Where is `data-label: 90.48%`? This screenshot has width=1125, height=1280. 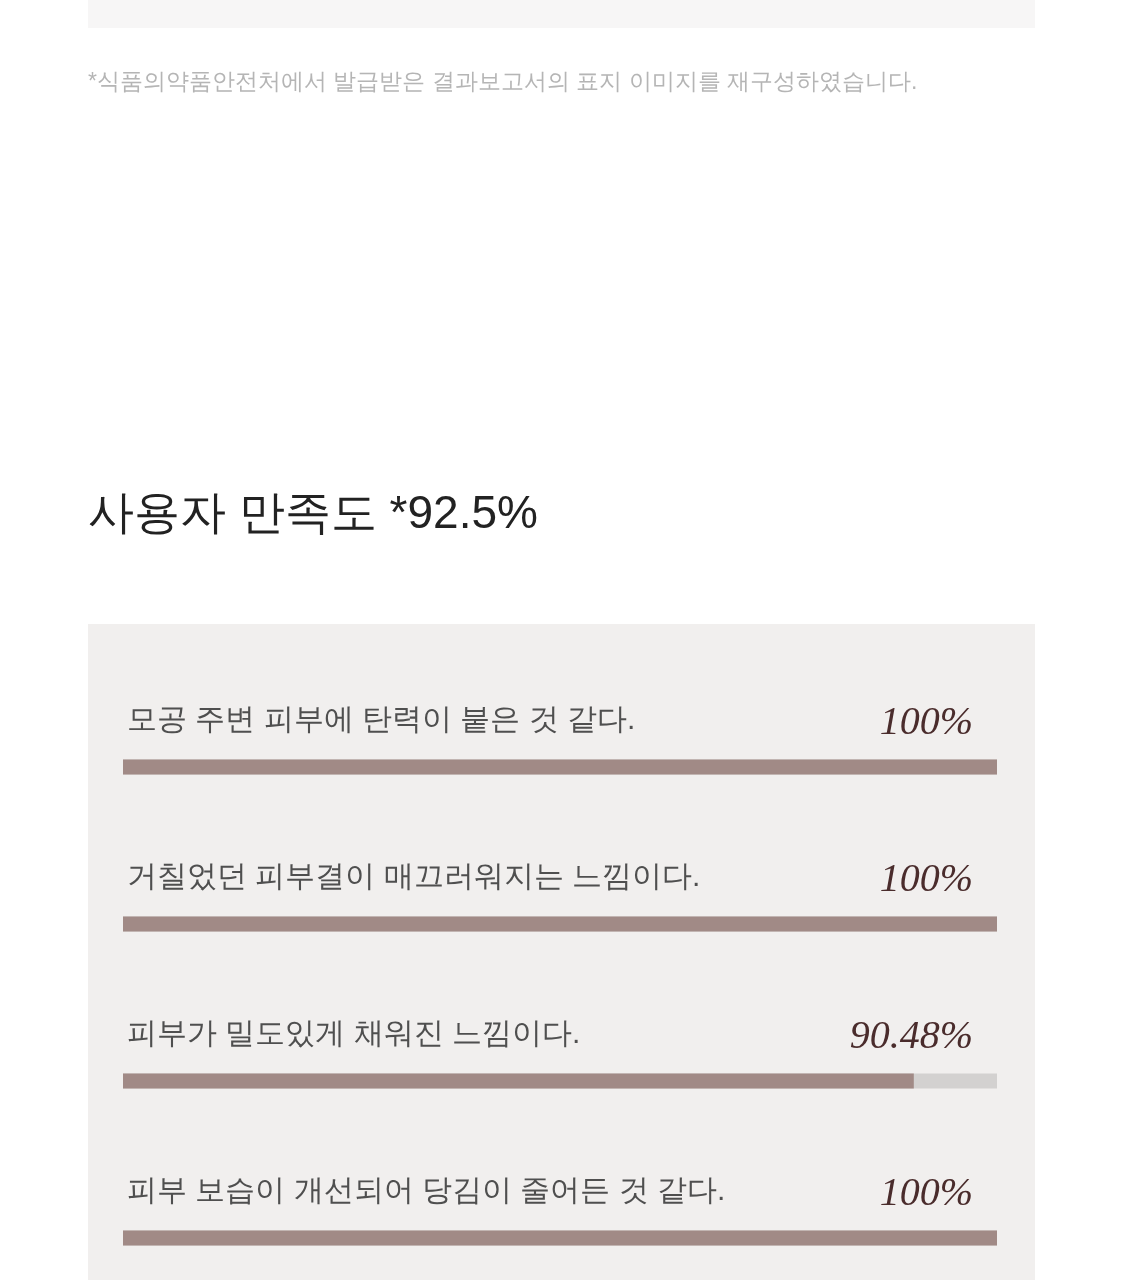
data-label: 90.48% is located at coordinates (911, 1034).